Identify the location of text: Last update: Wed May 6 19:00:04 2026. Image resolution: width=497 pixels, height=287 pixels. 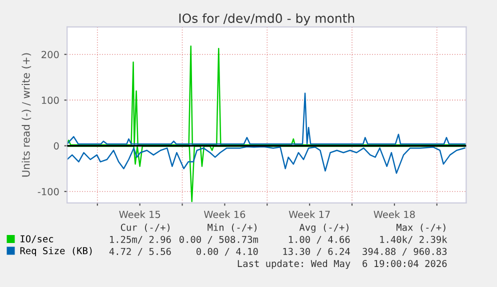
(342, 264).